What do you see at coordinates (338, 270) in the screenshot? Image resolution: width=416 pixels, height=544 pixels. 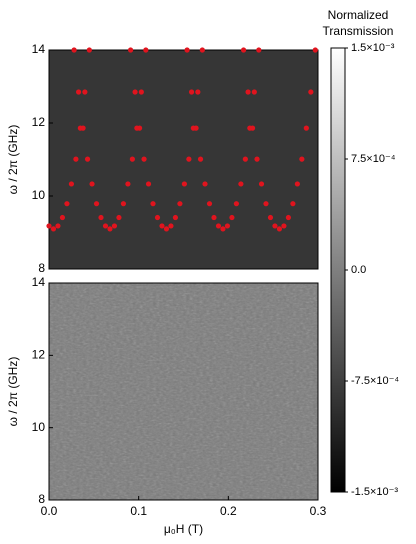 I see `colorbar` at bounding box center [338, 270].